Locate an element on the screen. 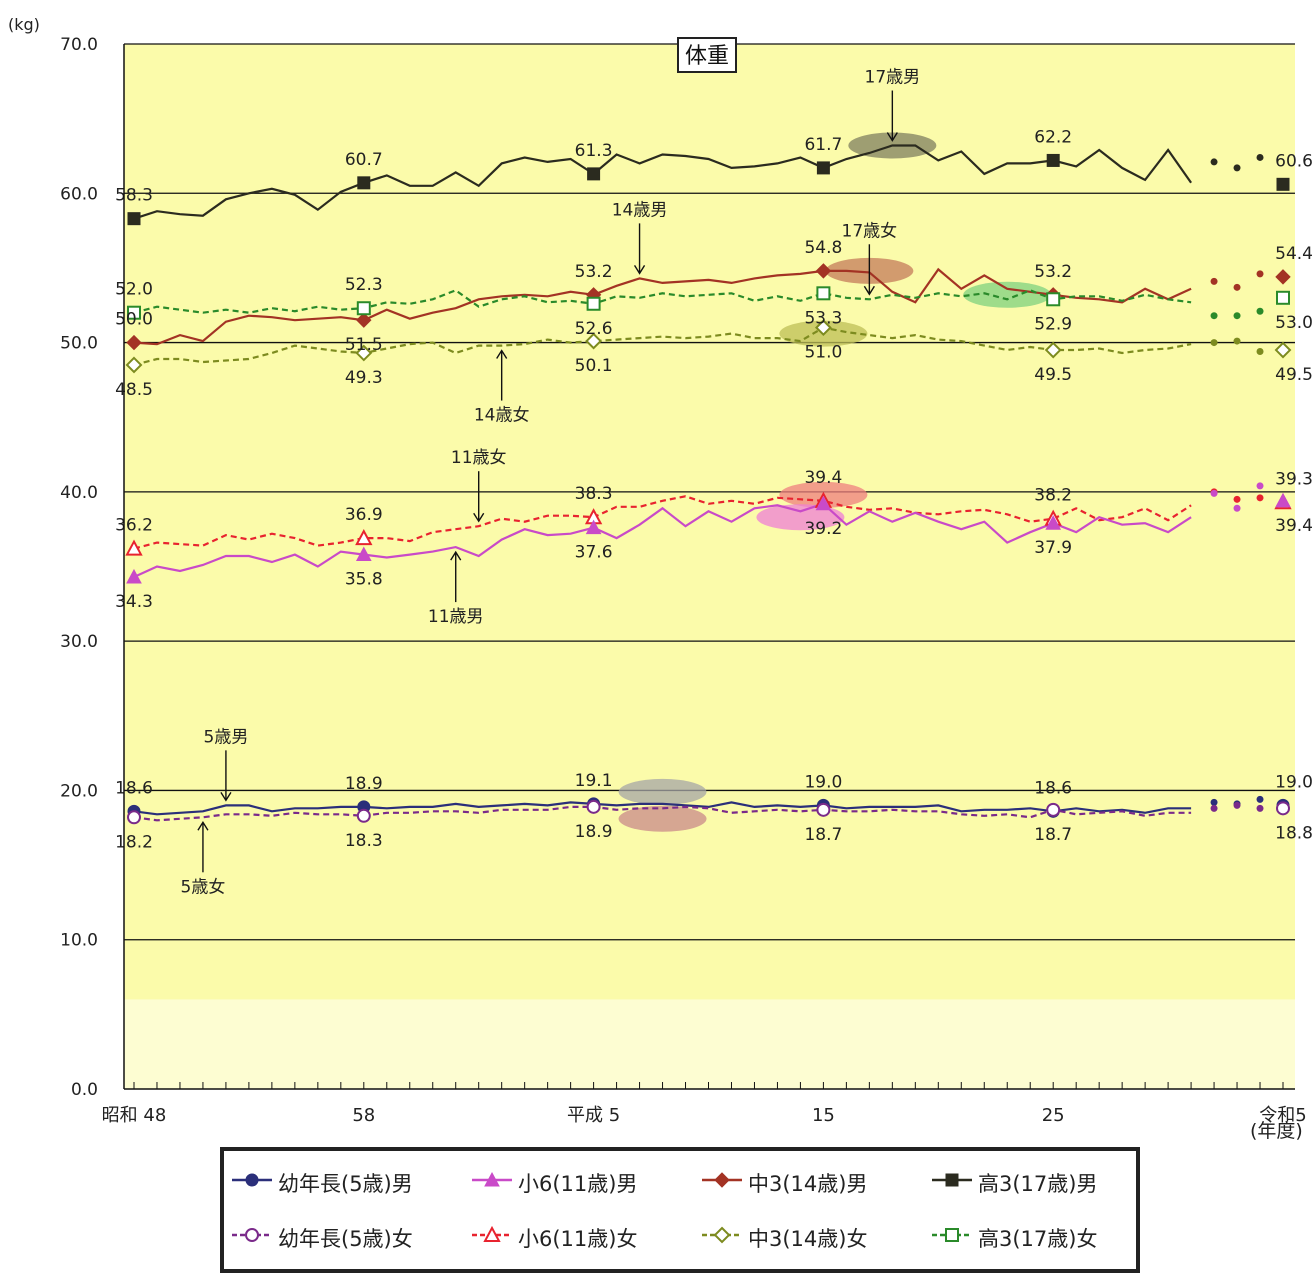 The height and width of the screenshot is (1280, 1316). data-point-m11 is located at coordinates (1214, 493).